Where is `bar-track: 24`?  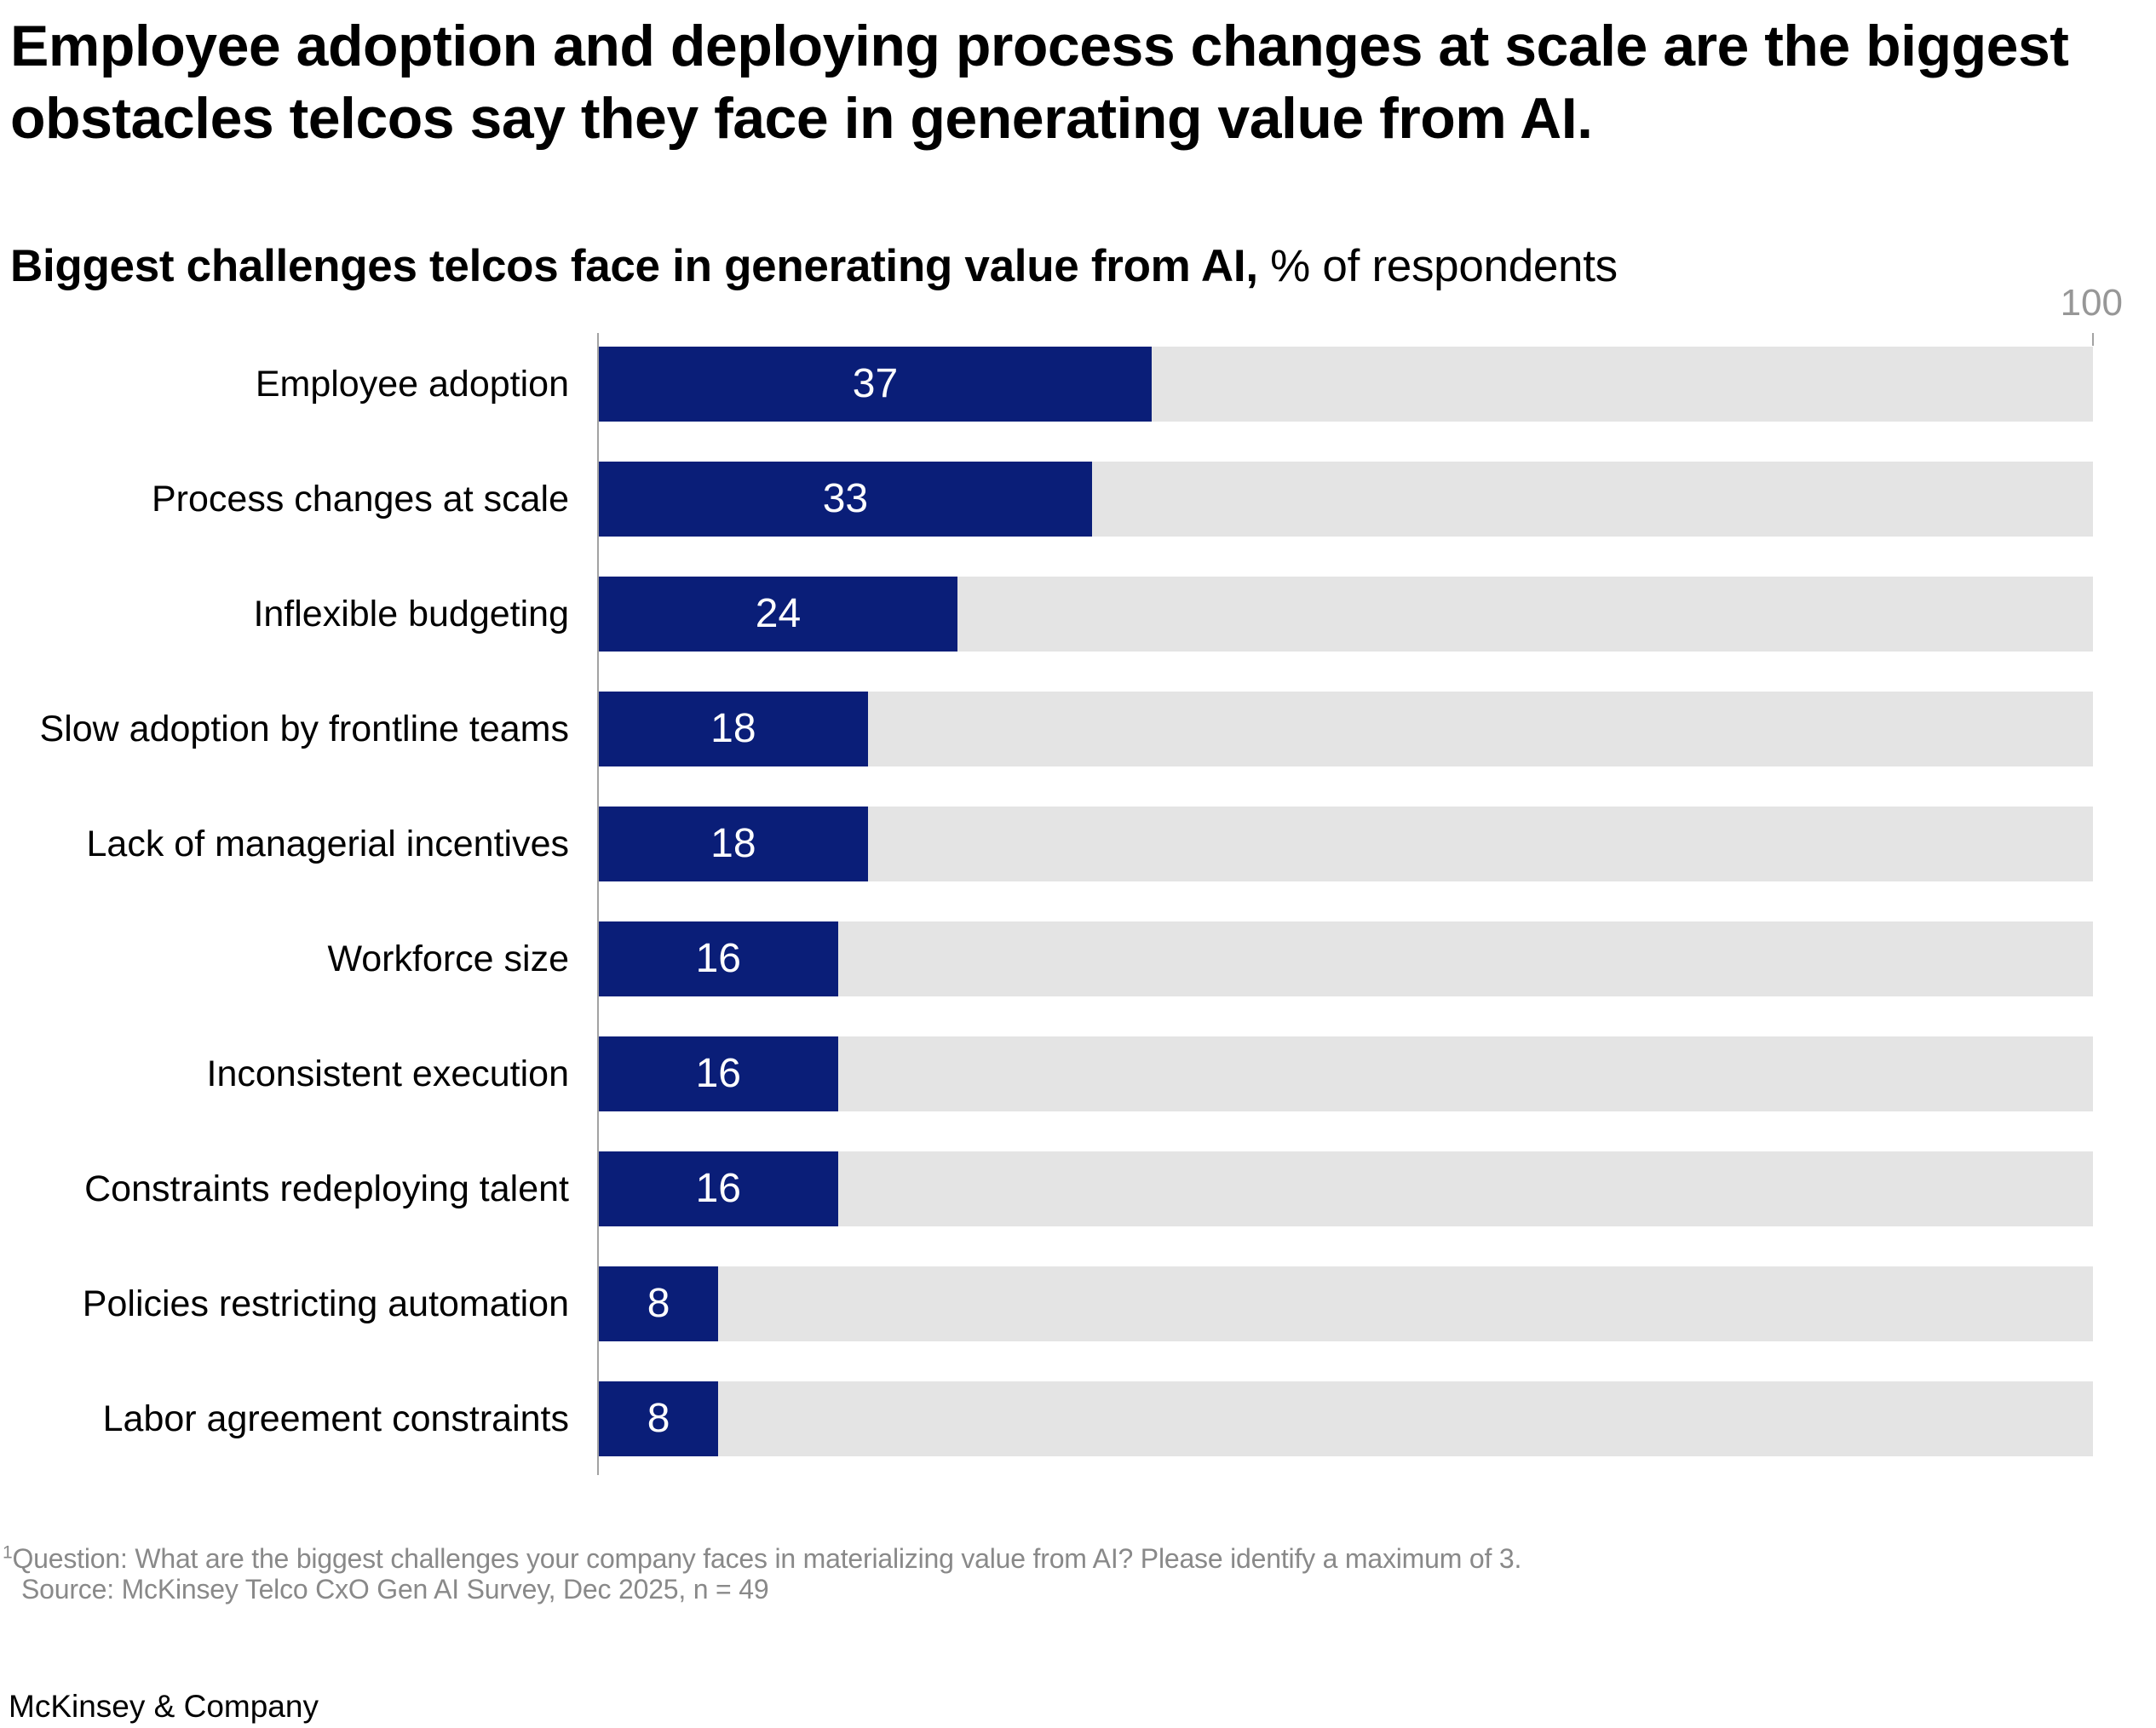 bar-track: 24 is located at coordinates (1346, 614).